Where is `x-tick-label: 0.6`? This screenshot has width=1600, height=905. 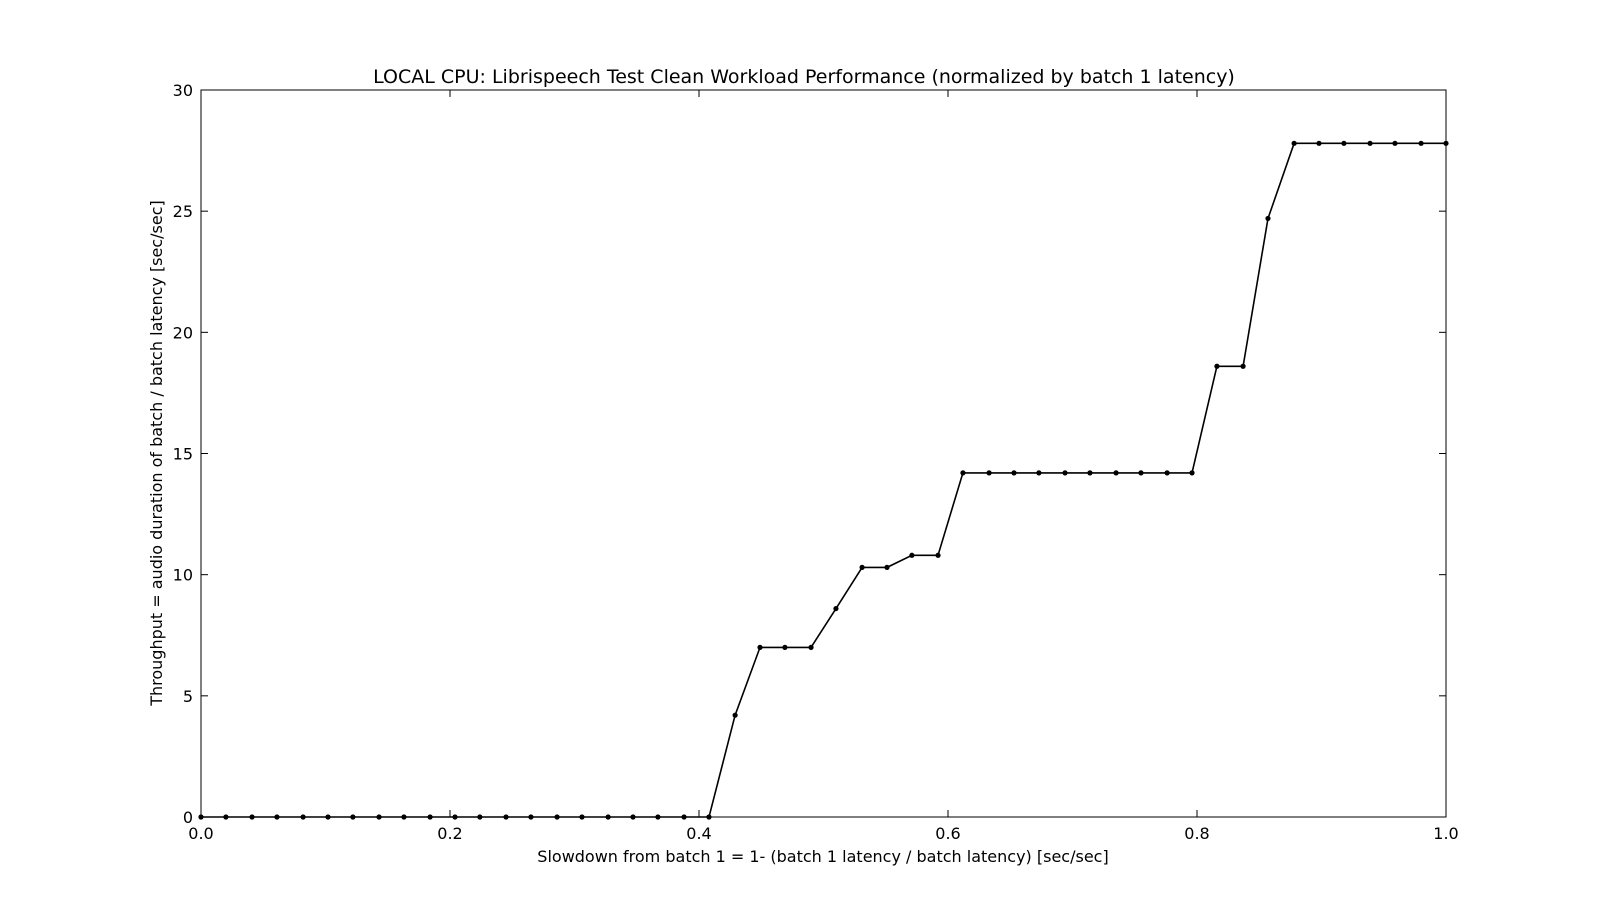
x-tick-label: 0.6 is located at coordinates (947, 833).